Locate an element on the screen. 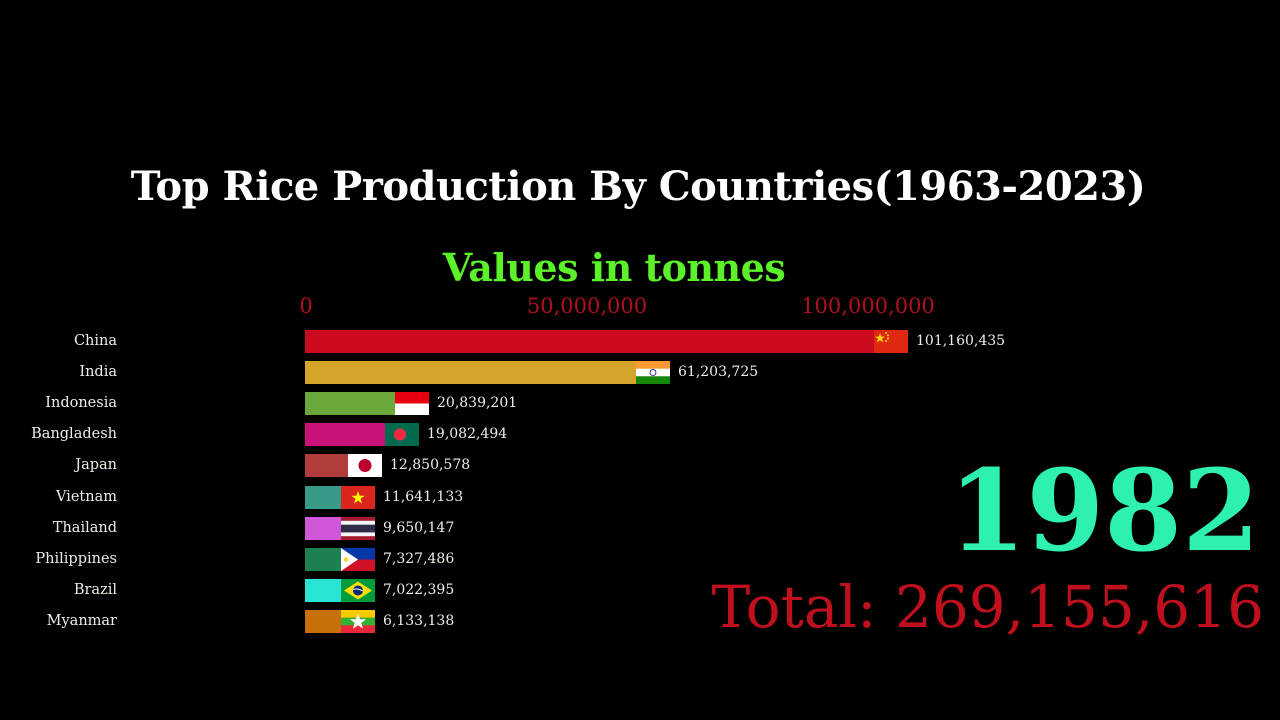 The height and width of the screenshot is (720, 1280). bar-row: China 101,160,435 is located at coordinates (550, 341).